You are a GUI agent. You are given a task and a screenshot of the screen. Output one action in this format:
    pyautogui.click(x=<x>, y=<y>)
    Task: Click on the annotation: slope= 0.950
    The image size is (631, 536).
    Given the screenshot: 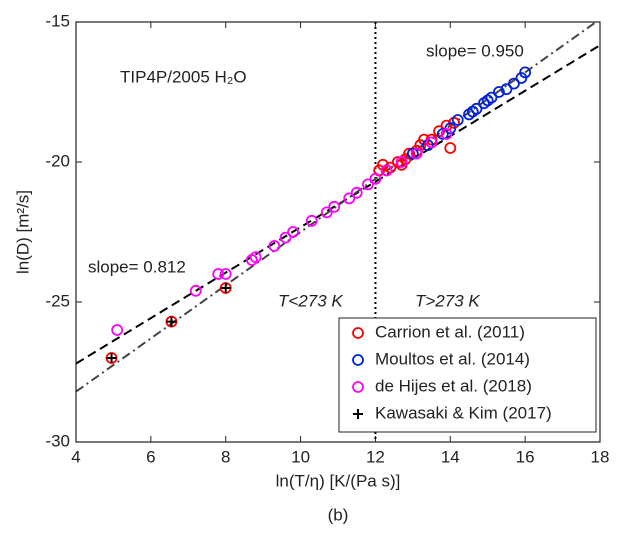 What is the action you would take?
    pyautogui.click(x=475, y=50)
    